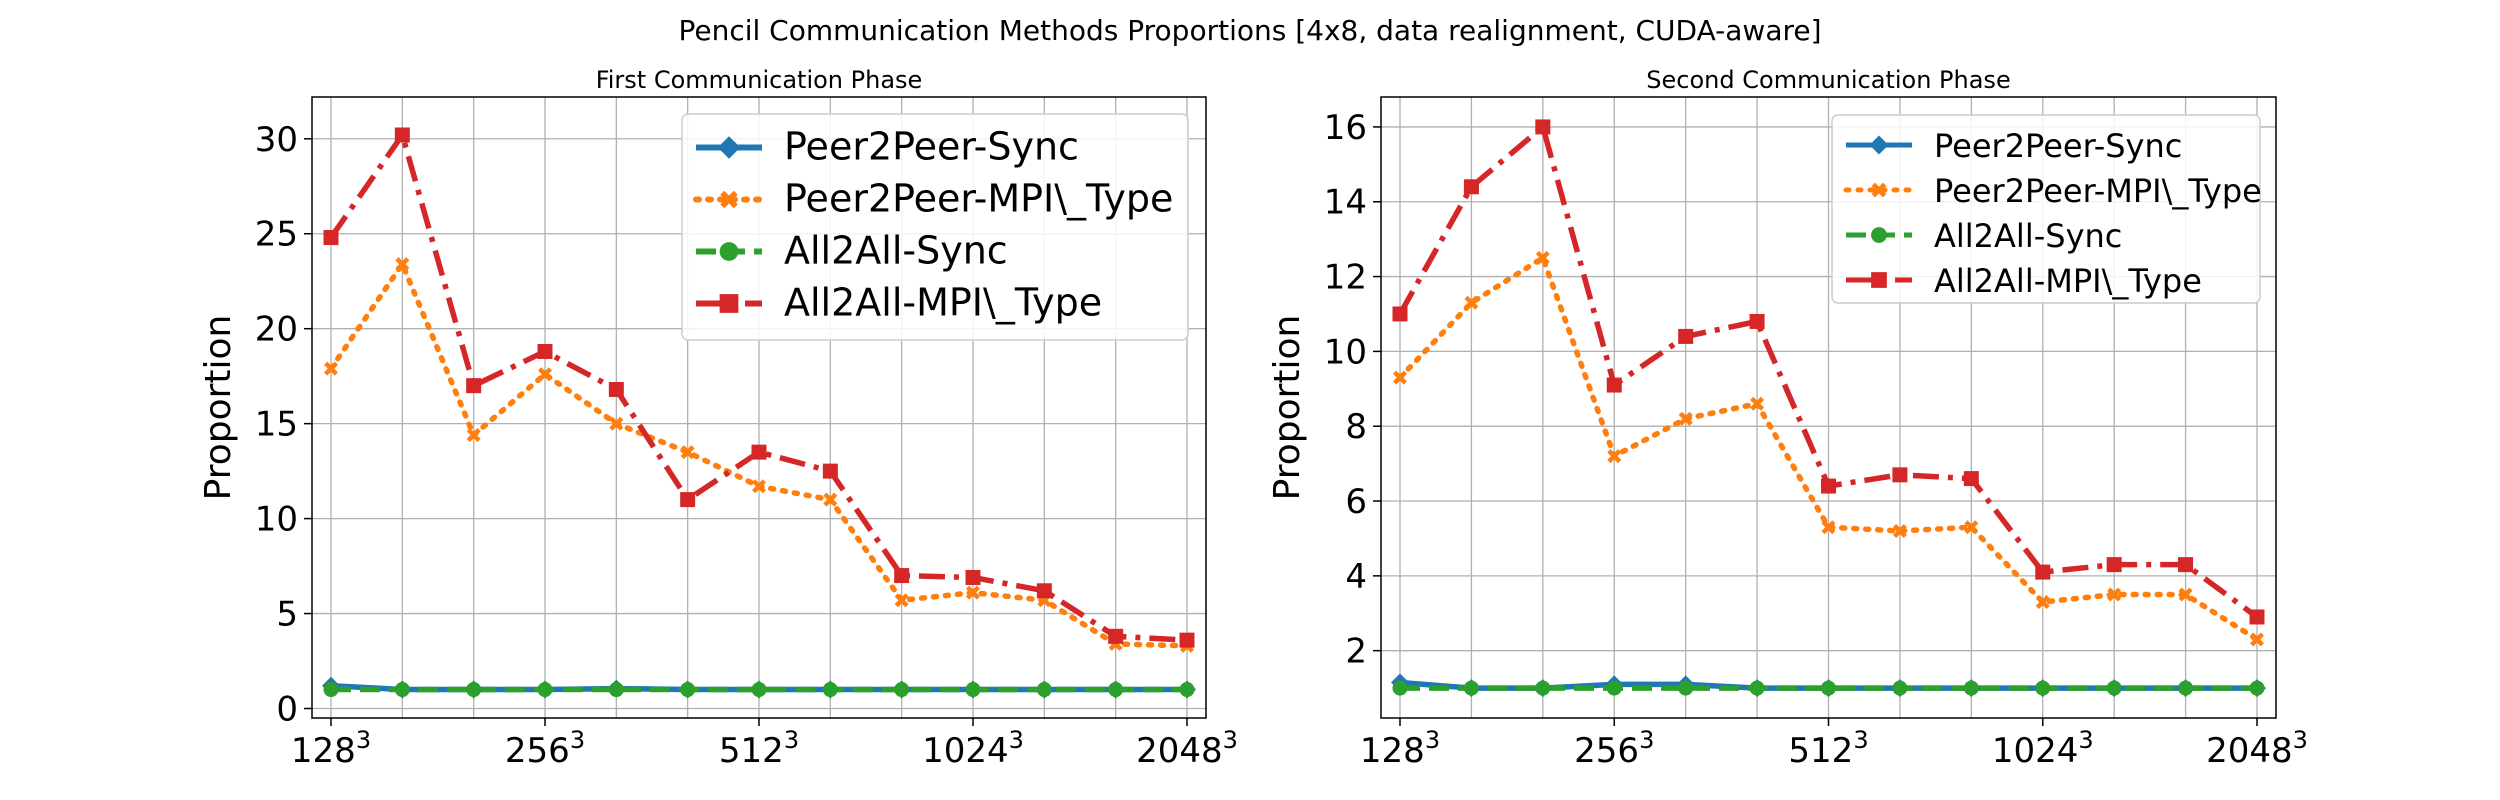 Image resolution: width=2500 pixels, height=800 pixels. I want to click on y-tick-label: 25, so click(276, 235).